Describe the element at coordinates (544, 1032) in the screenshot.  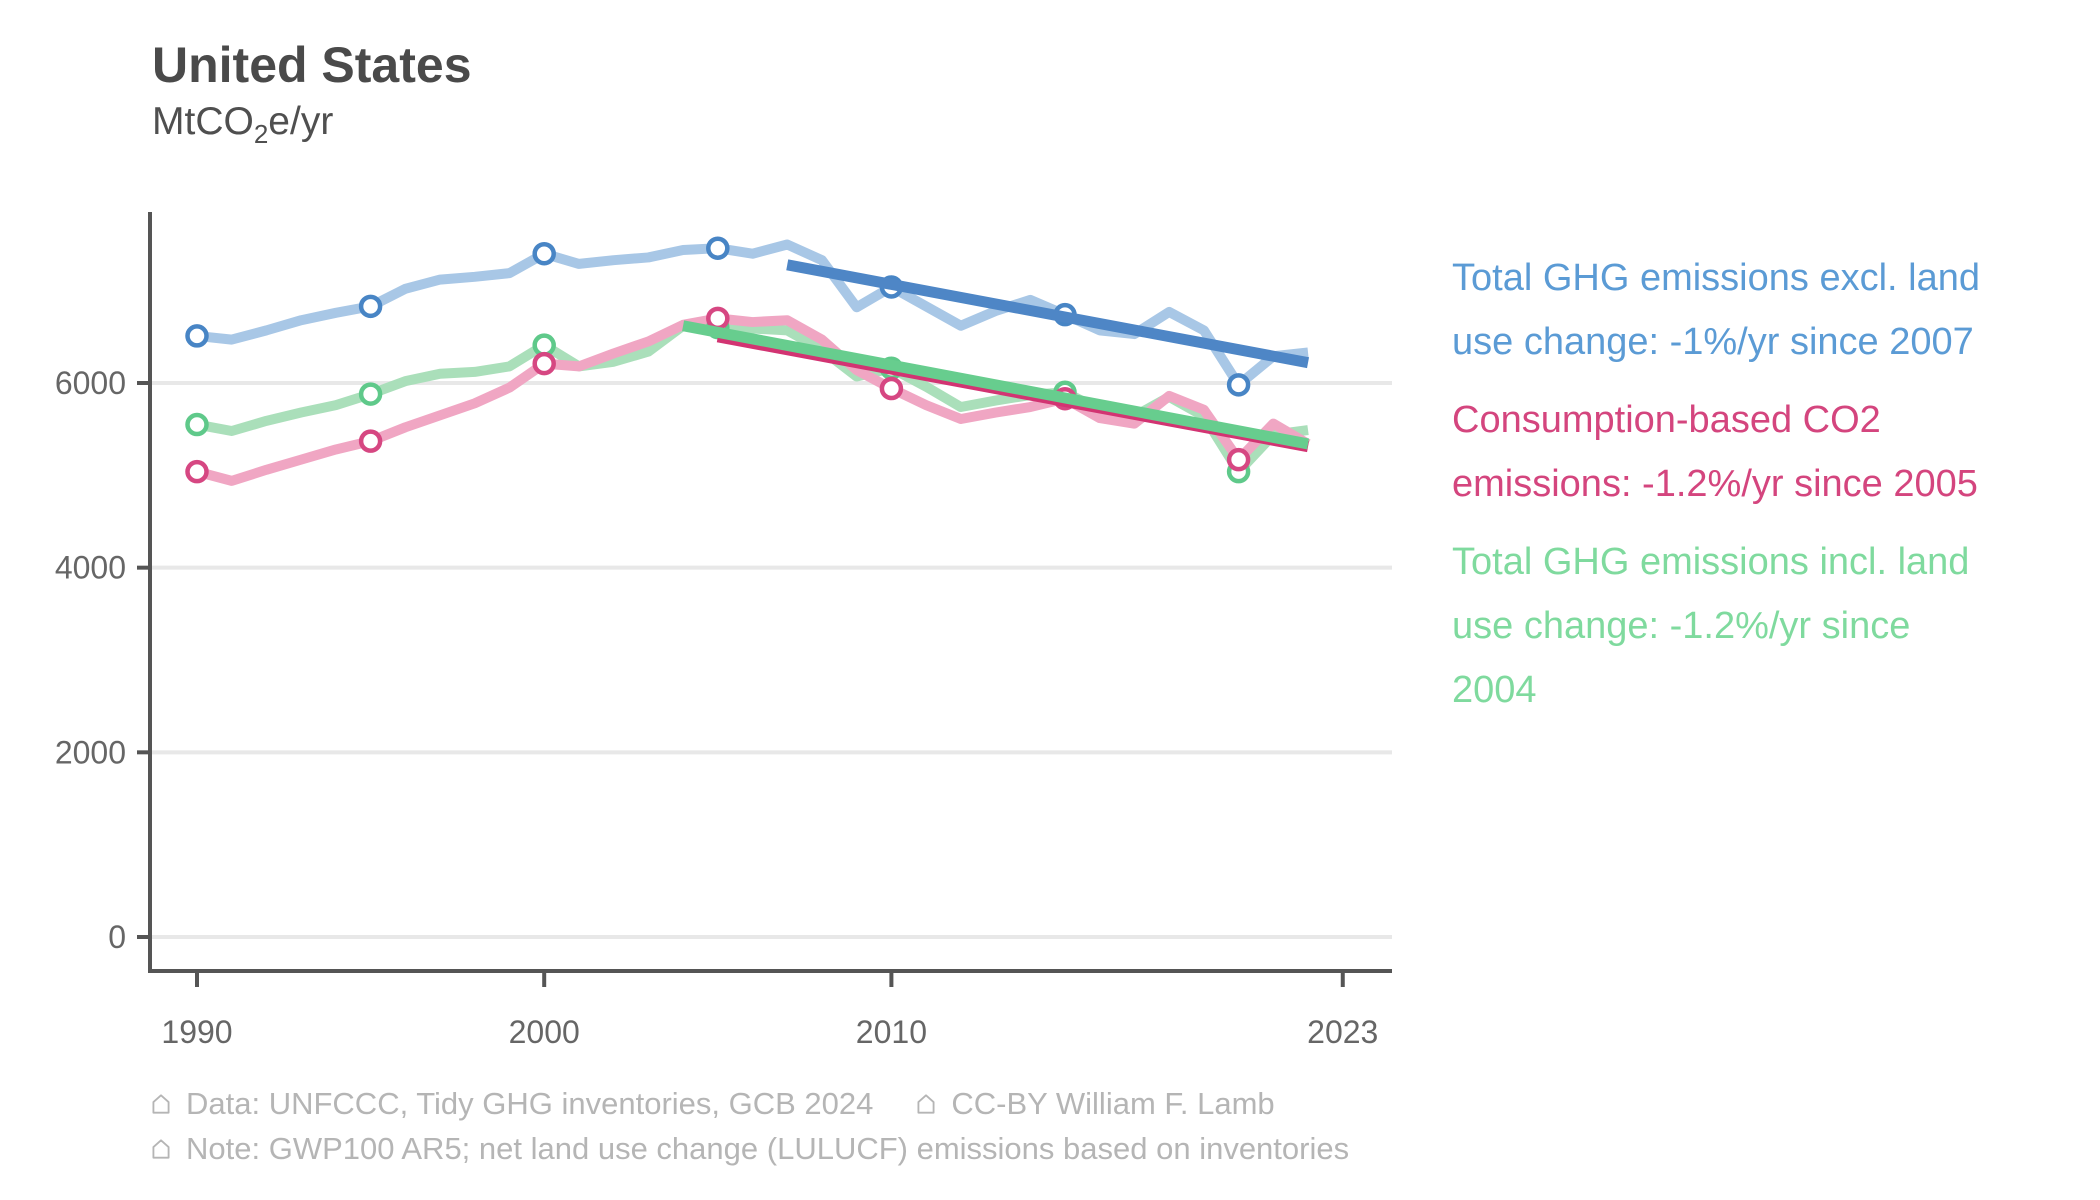
I see `x-tick-label: 2000` at that location.